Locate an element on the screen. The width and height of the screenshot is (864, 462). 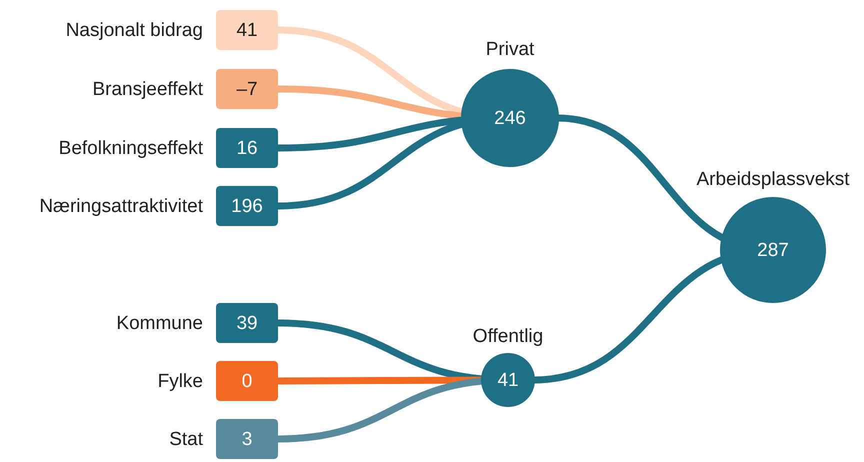
category-label: Arbeidsplassvekst is located at coordinates (773, 179).